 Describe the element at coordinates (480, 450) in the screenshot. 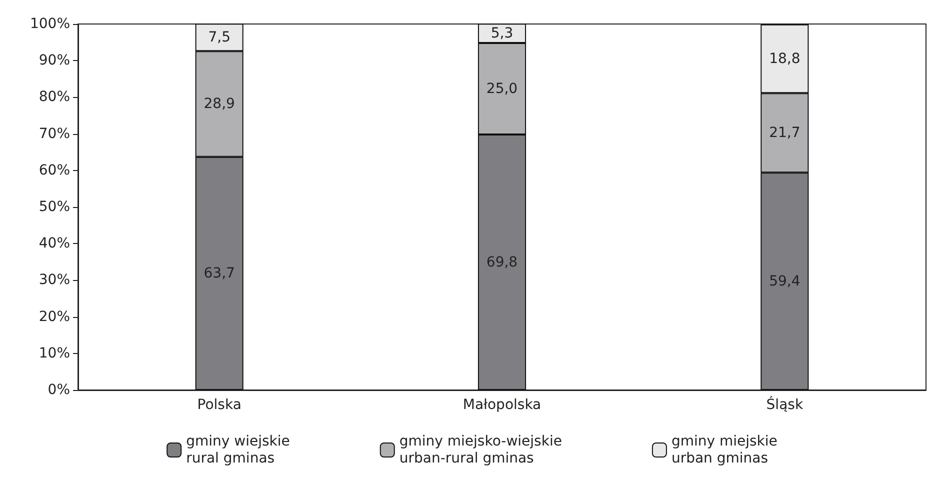

I see `legend-label: gminy miejsko-wiejskie urban-rural gminas` at that location.